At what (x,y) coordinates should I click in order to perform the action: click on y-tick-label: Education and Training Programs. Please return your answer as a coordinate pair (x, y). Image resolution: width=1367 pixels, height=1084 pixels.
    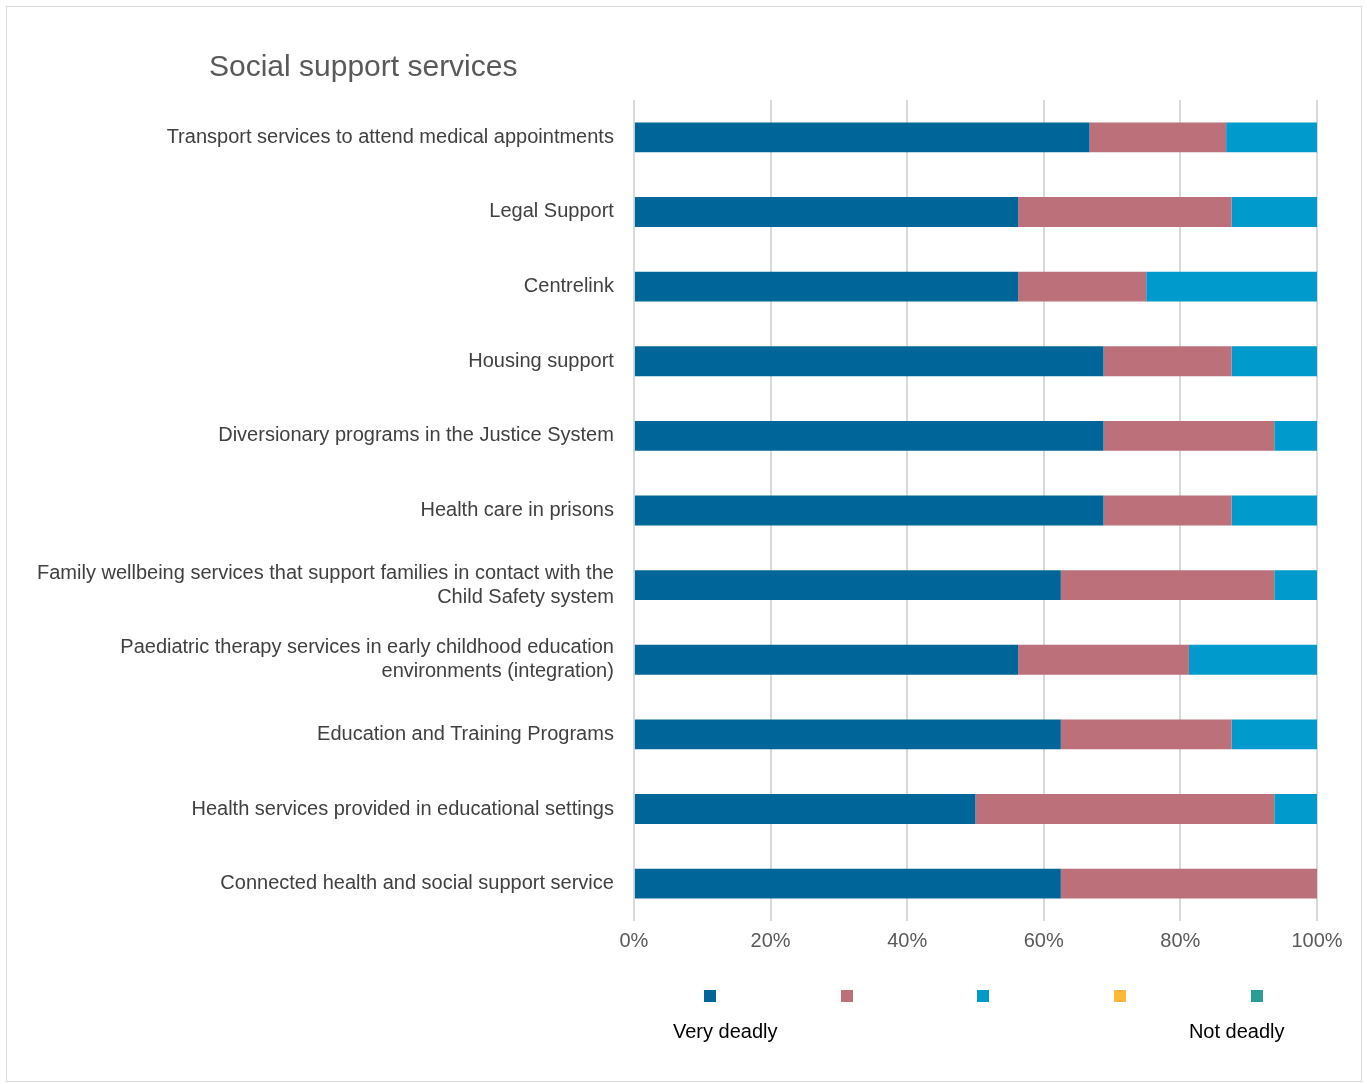
    Looking at the image, I should click on (465, 732).